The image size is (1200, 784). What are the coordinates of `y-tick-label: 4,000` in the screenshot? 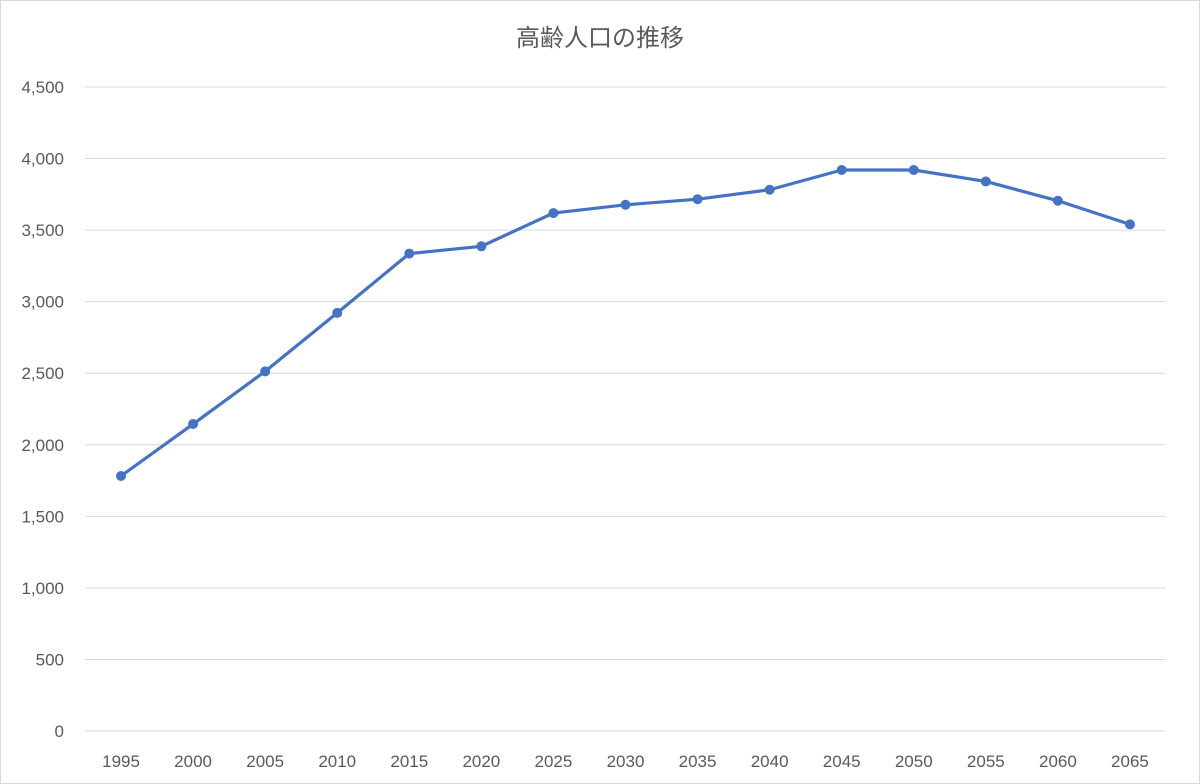 It's located at (42, 159).